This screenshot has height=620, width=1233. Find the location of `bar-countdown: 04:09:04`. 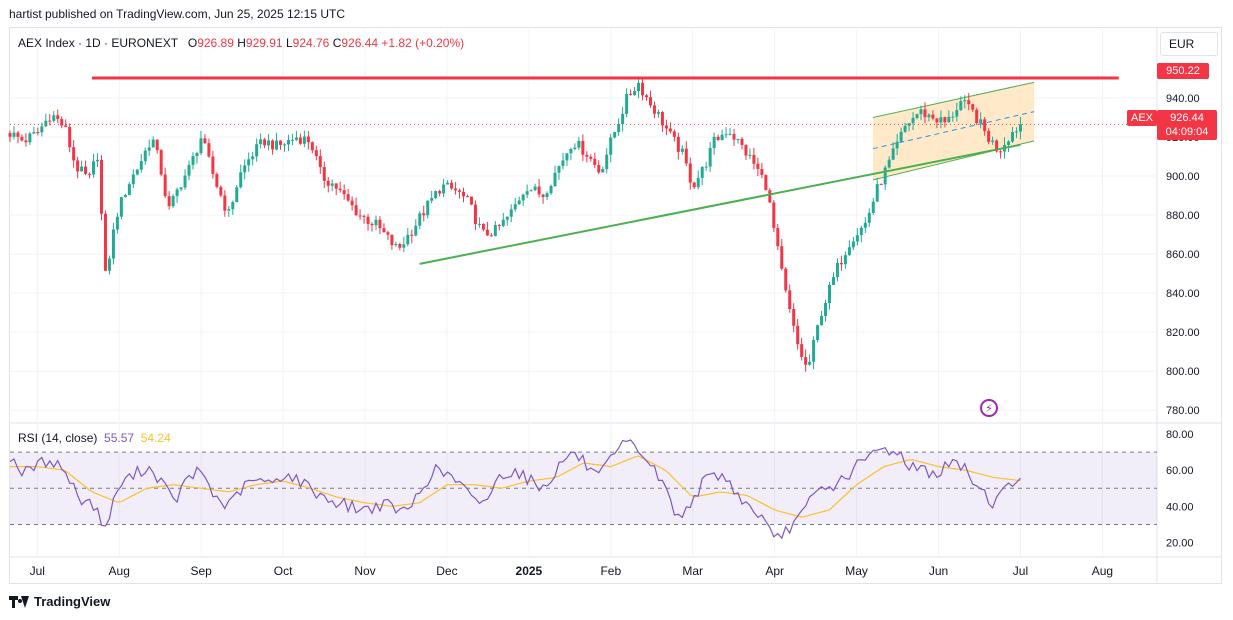

bar-countdown: 04:09:04 is located at coordinates (1187, 132).